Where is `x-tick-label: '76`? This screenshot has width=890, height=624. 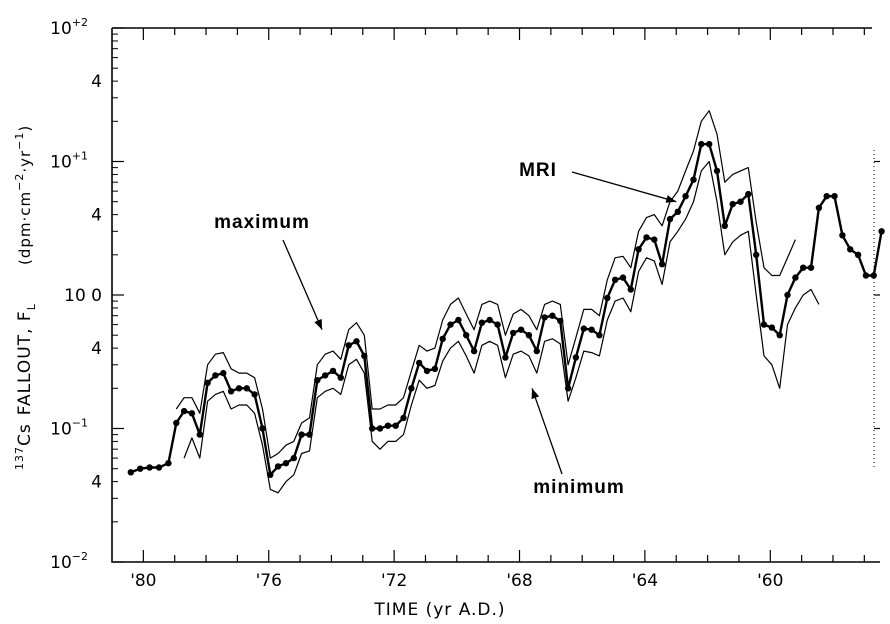
x-tick-label: '76 is located at coordinates (269, 581).